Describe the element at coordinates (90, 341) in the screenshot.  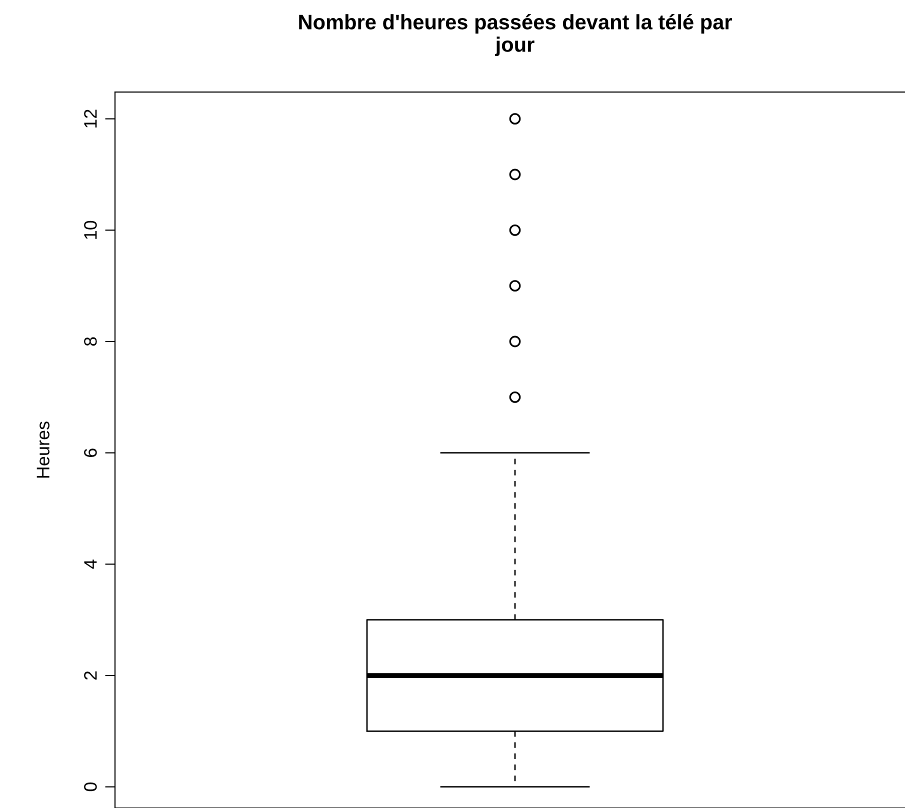
I see `y-tick-label: 8` at that location.